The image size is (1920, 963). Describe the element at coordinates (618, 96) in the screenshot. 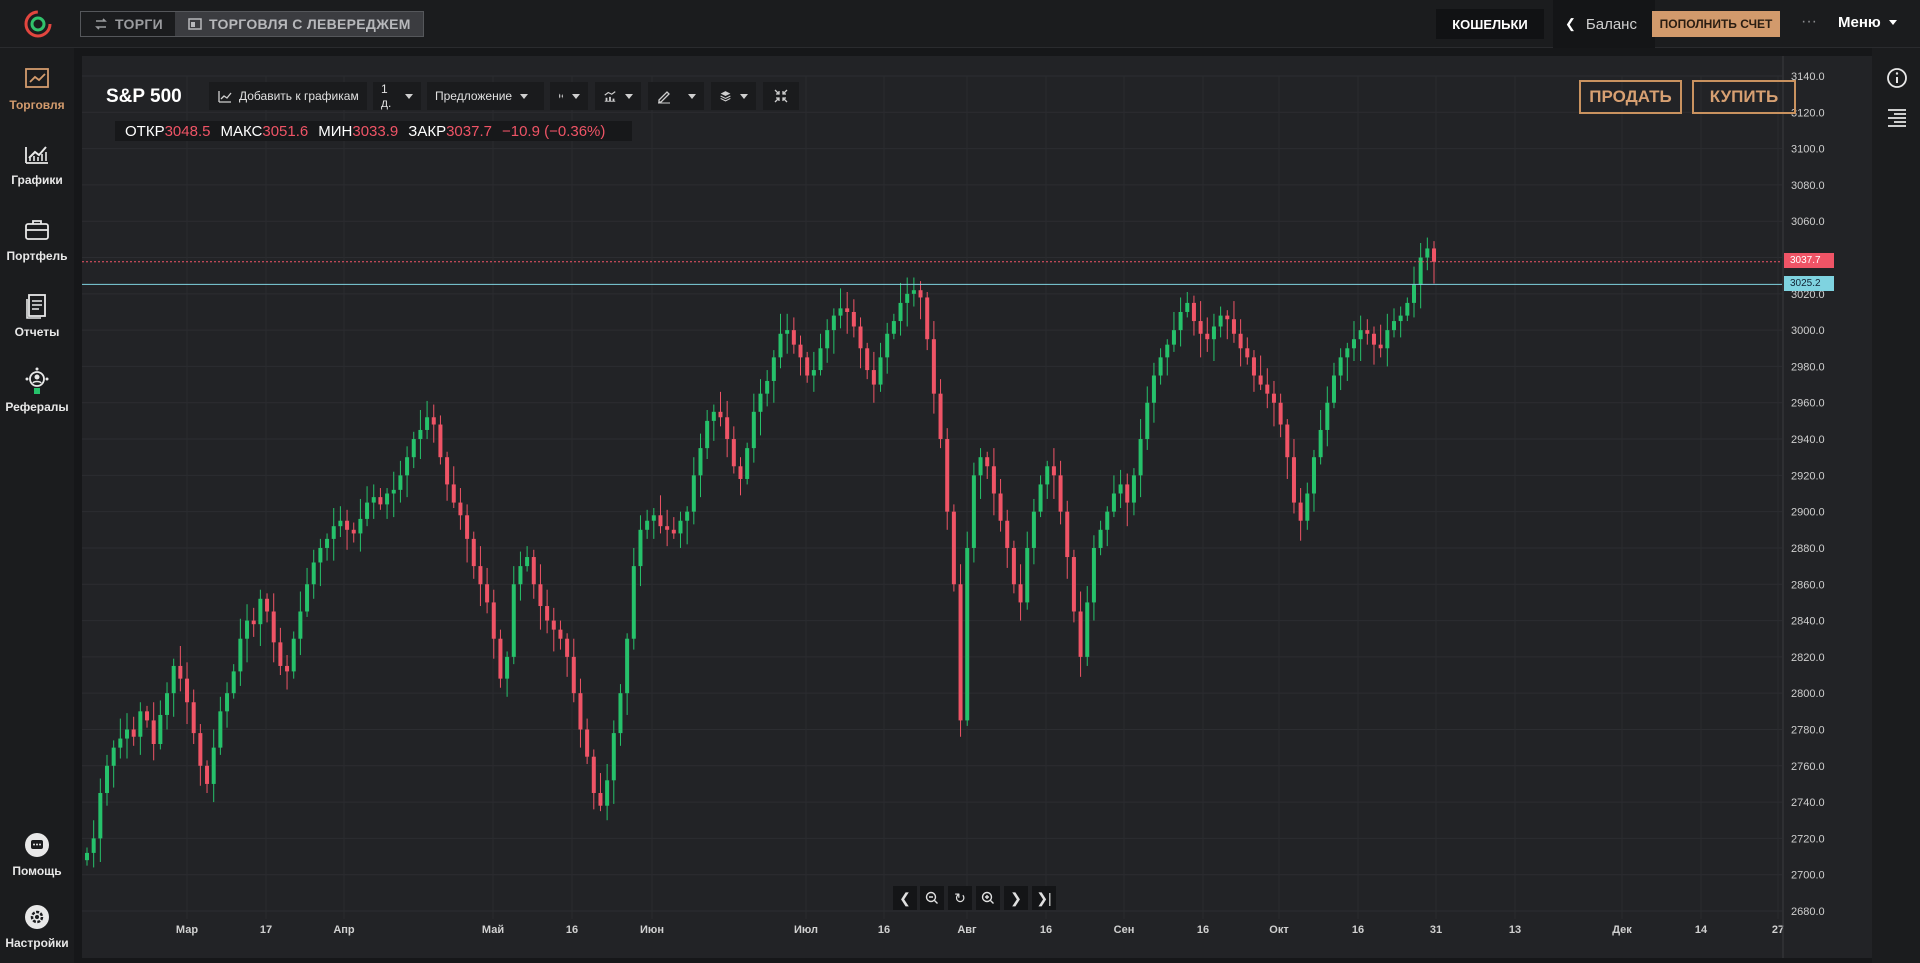

I see `indicators-select` at that location.